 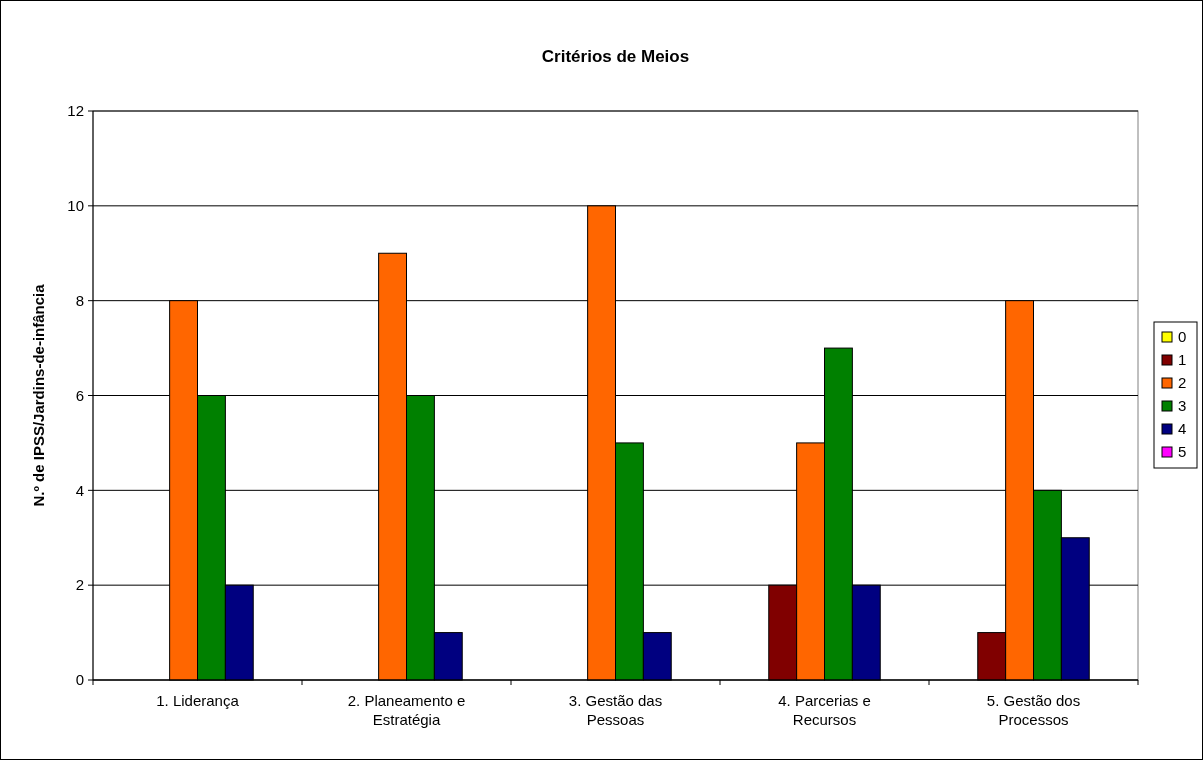 What do you see at coordinates (1182, 452) in the screenshot?
I see `legend-label: 5` at bounding box center [1182, 452].